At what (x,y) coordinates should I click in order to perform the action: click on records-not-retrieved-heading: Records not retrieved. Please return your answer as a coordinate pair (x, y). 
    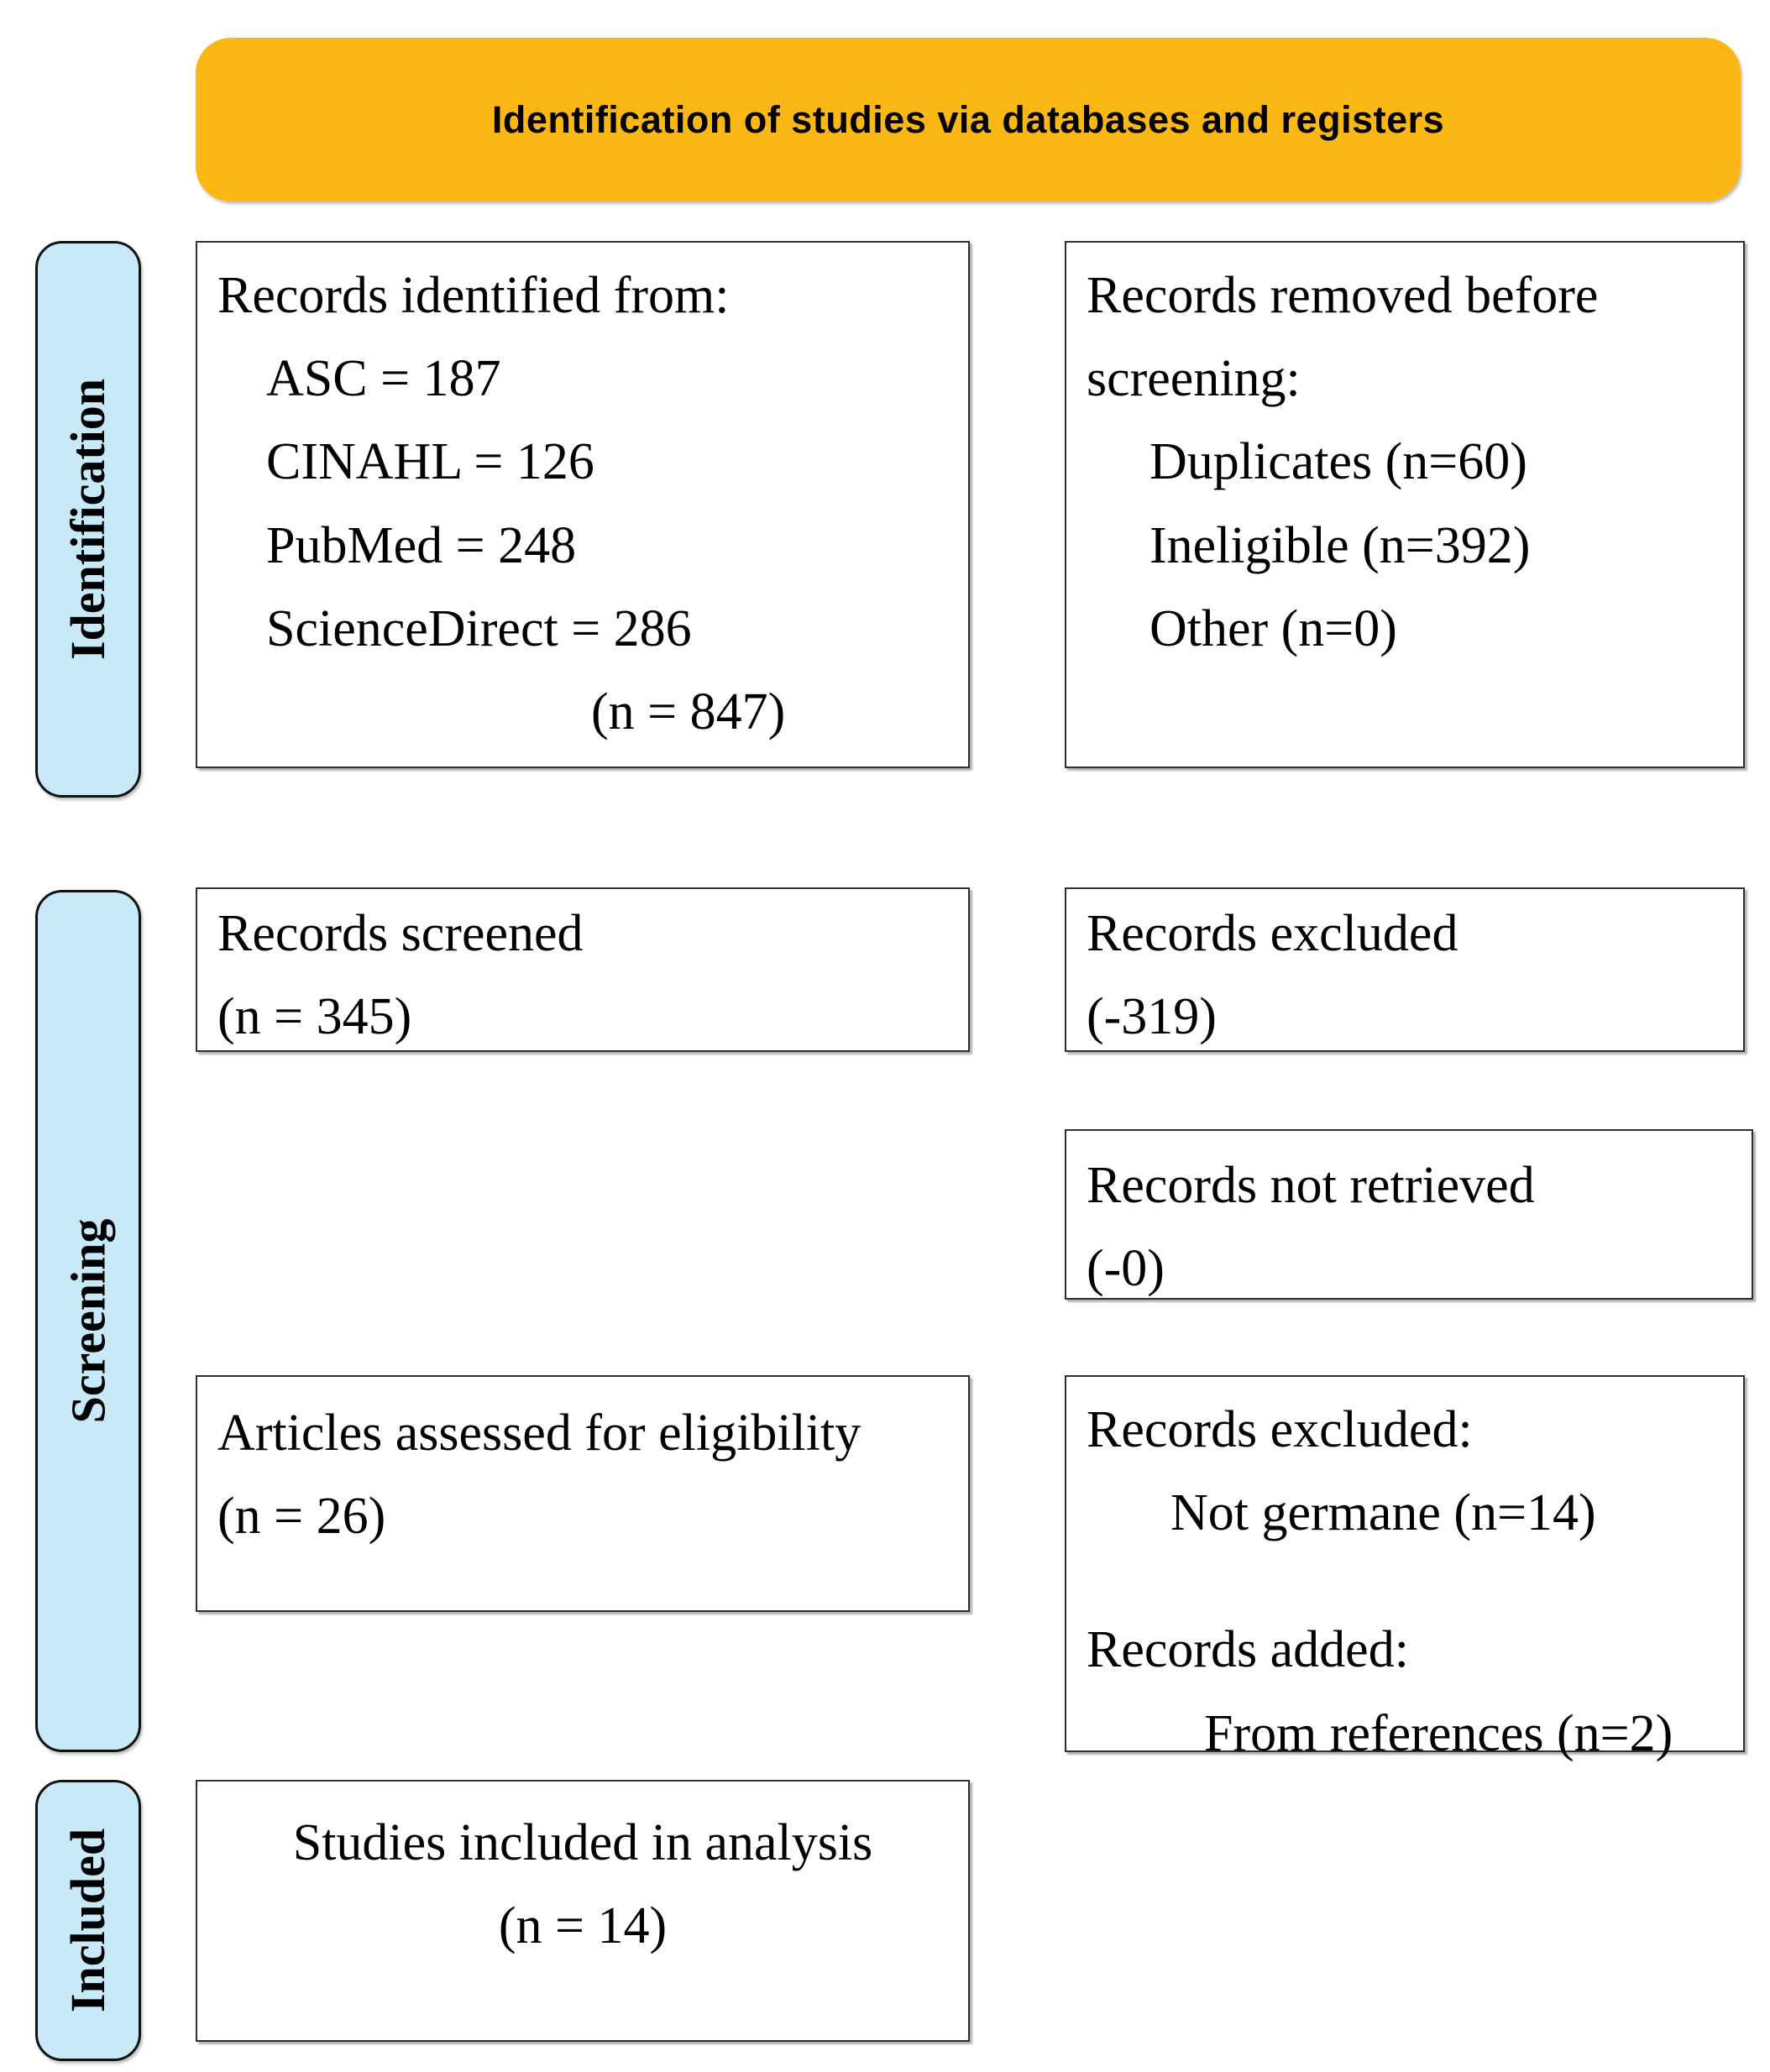
    Looking at the image, I should click on (1311, 1185).